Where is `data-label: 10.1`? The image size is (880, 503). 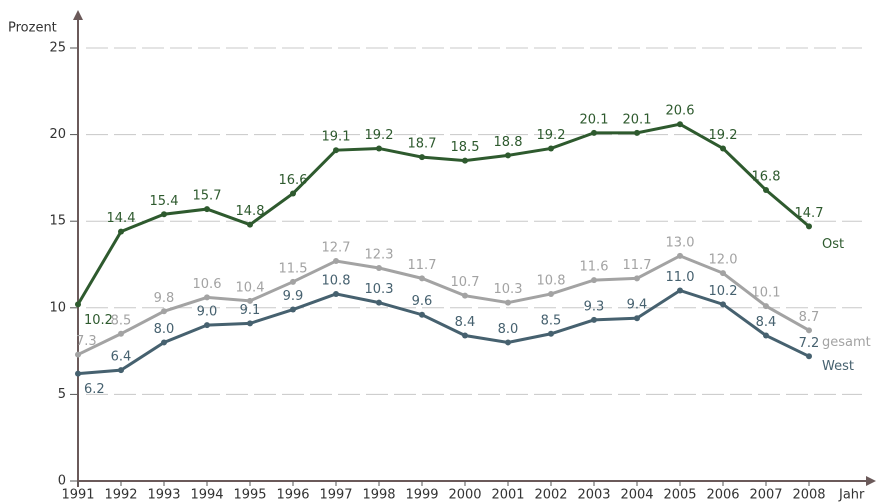 data-label: 10.1 is located at coordinates (766, 293).